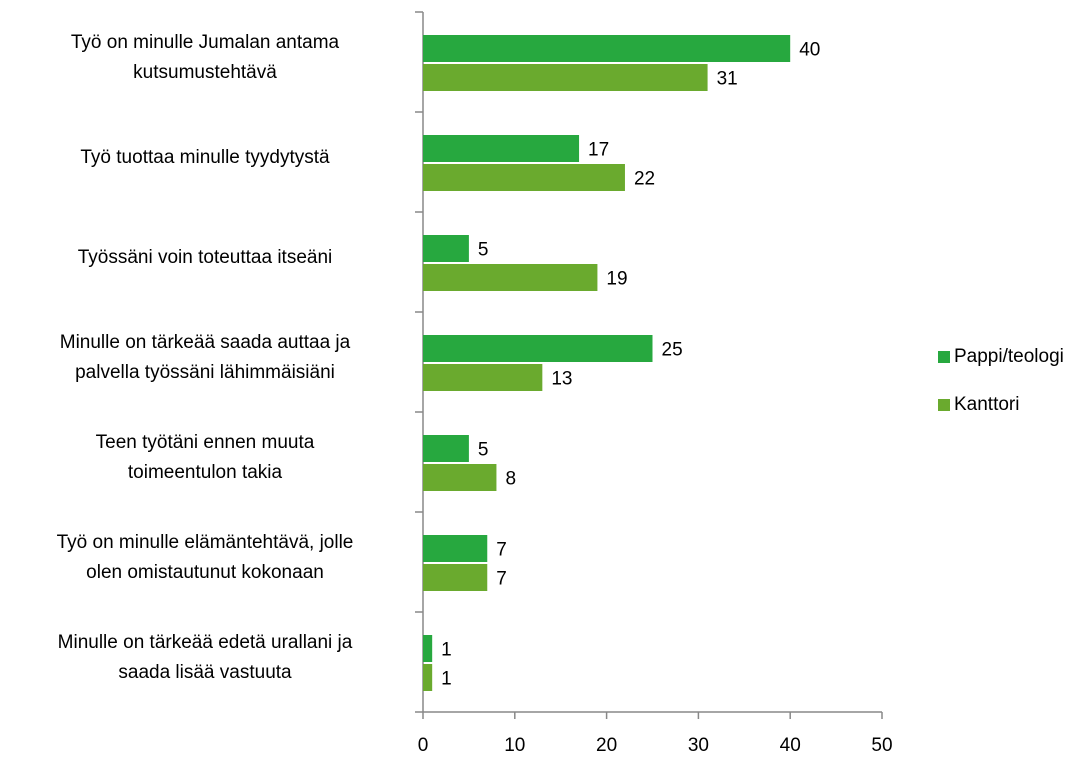  Describe the element at coordinates (205, 672) in the screenshot. I see `category-label: saada lisää vastuuta` at that location.